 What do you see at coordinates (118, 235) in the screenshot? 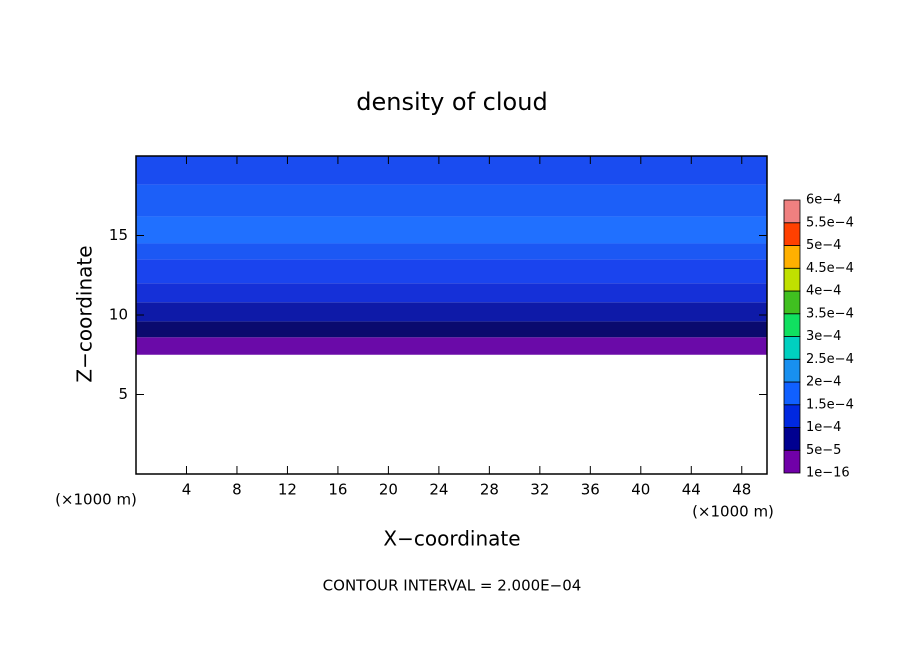
I see `y-tick-label: 15` at bounding box center [118, 235].